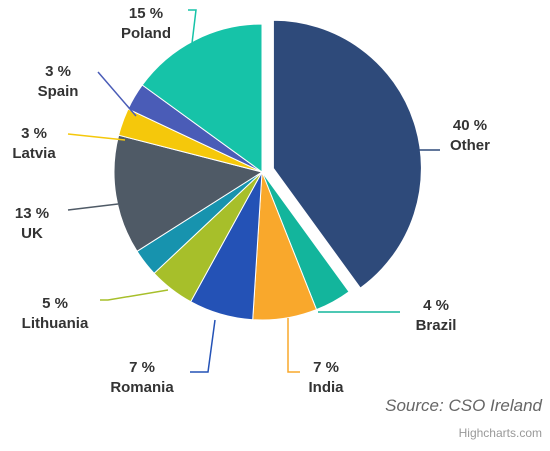 The width and height of the screenshot is (550, 451). Describe the element at coordinates (500, 433) in the screenshot. I see `highcharts-credits-link: Highcharts.com` at that location.